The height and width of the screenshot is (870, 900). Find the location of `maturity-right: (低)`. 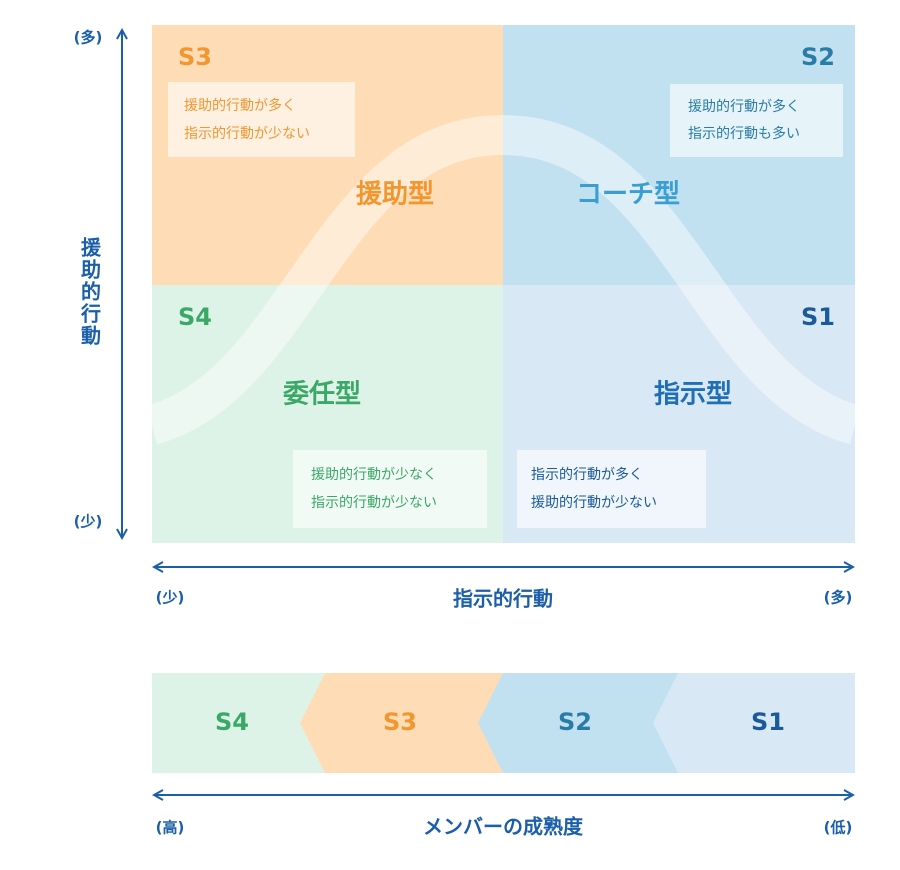

maturity-right: (低) is located at coordinates (838, 828).